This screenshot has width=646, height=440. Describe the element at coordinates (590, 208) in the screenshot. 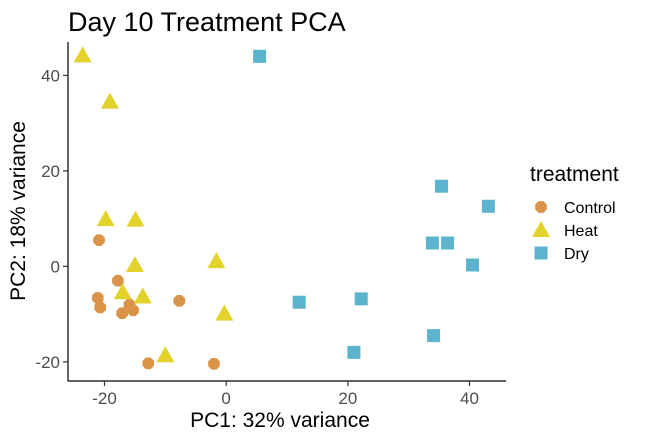

I see `legend-label-control: Control` at that location.